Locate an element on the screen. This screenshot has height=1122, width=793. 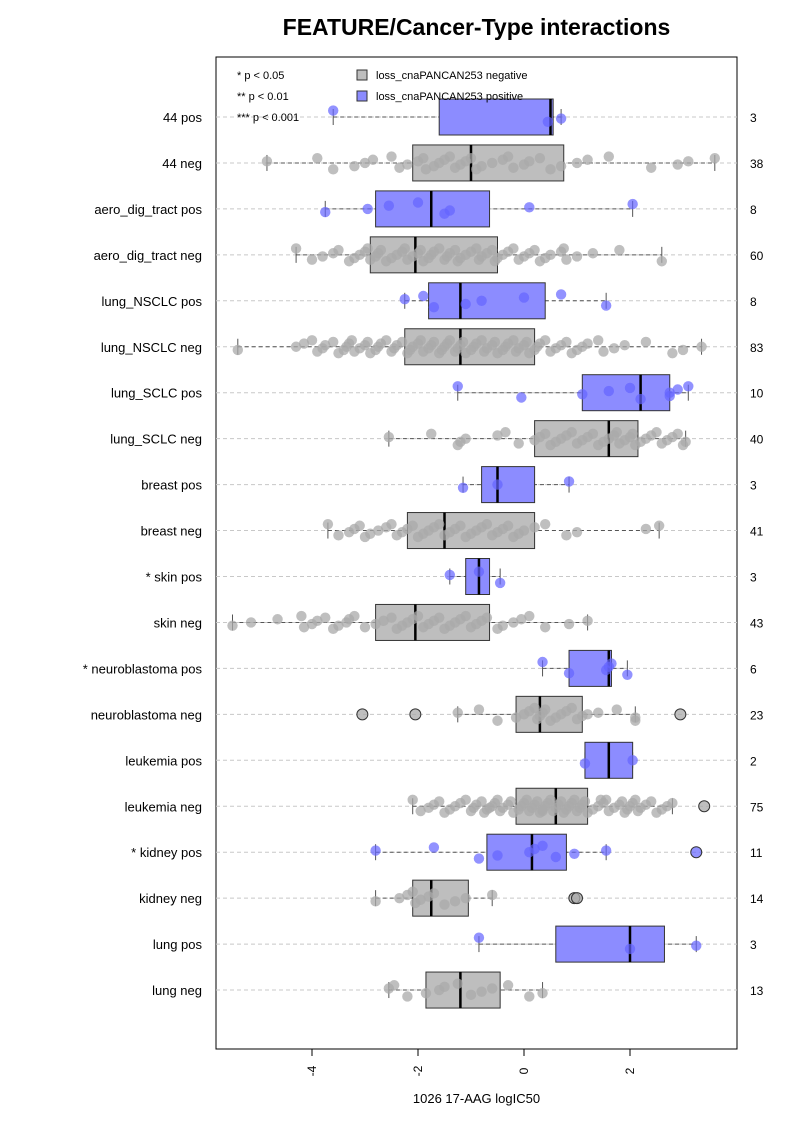
group-label: neuroblastoma neg is located at coordinates (146, 714).